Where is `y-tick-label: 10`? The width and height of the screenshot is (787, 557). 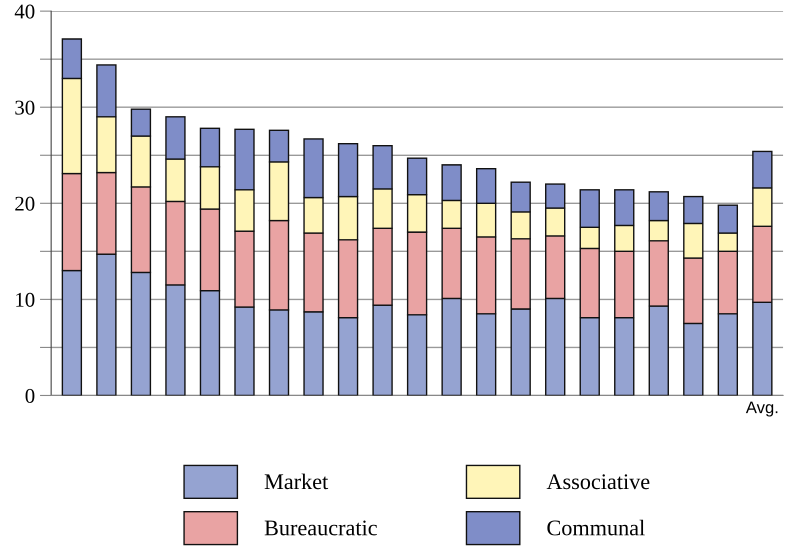
y-tick-label: 10 is located at coordinates (25, 299).